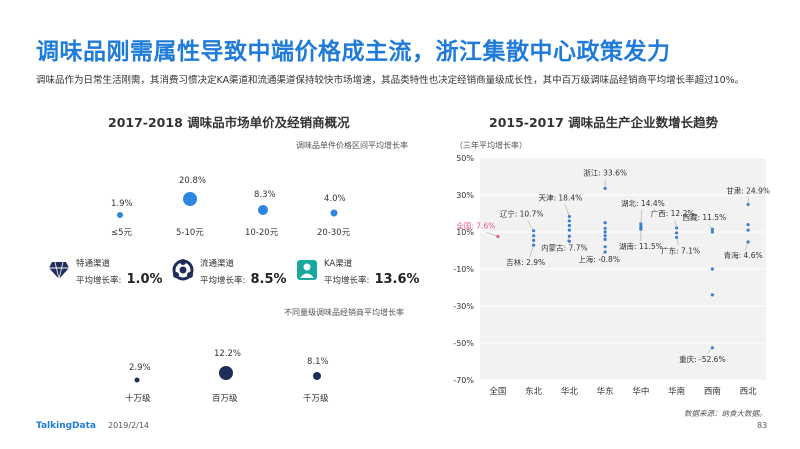 The height and width of the screenshot is (449, 800). What do you see at coordinates (641, 246) in the screenshot?
I see `annotation-label: 湖南: 11.5%` at bounding box center [641, 246].